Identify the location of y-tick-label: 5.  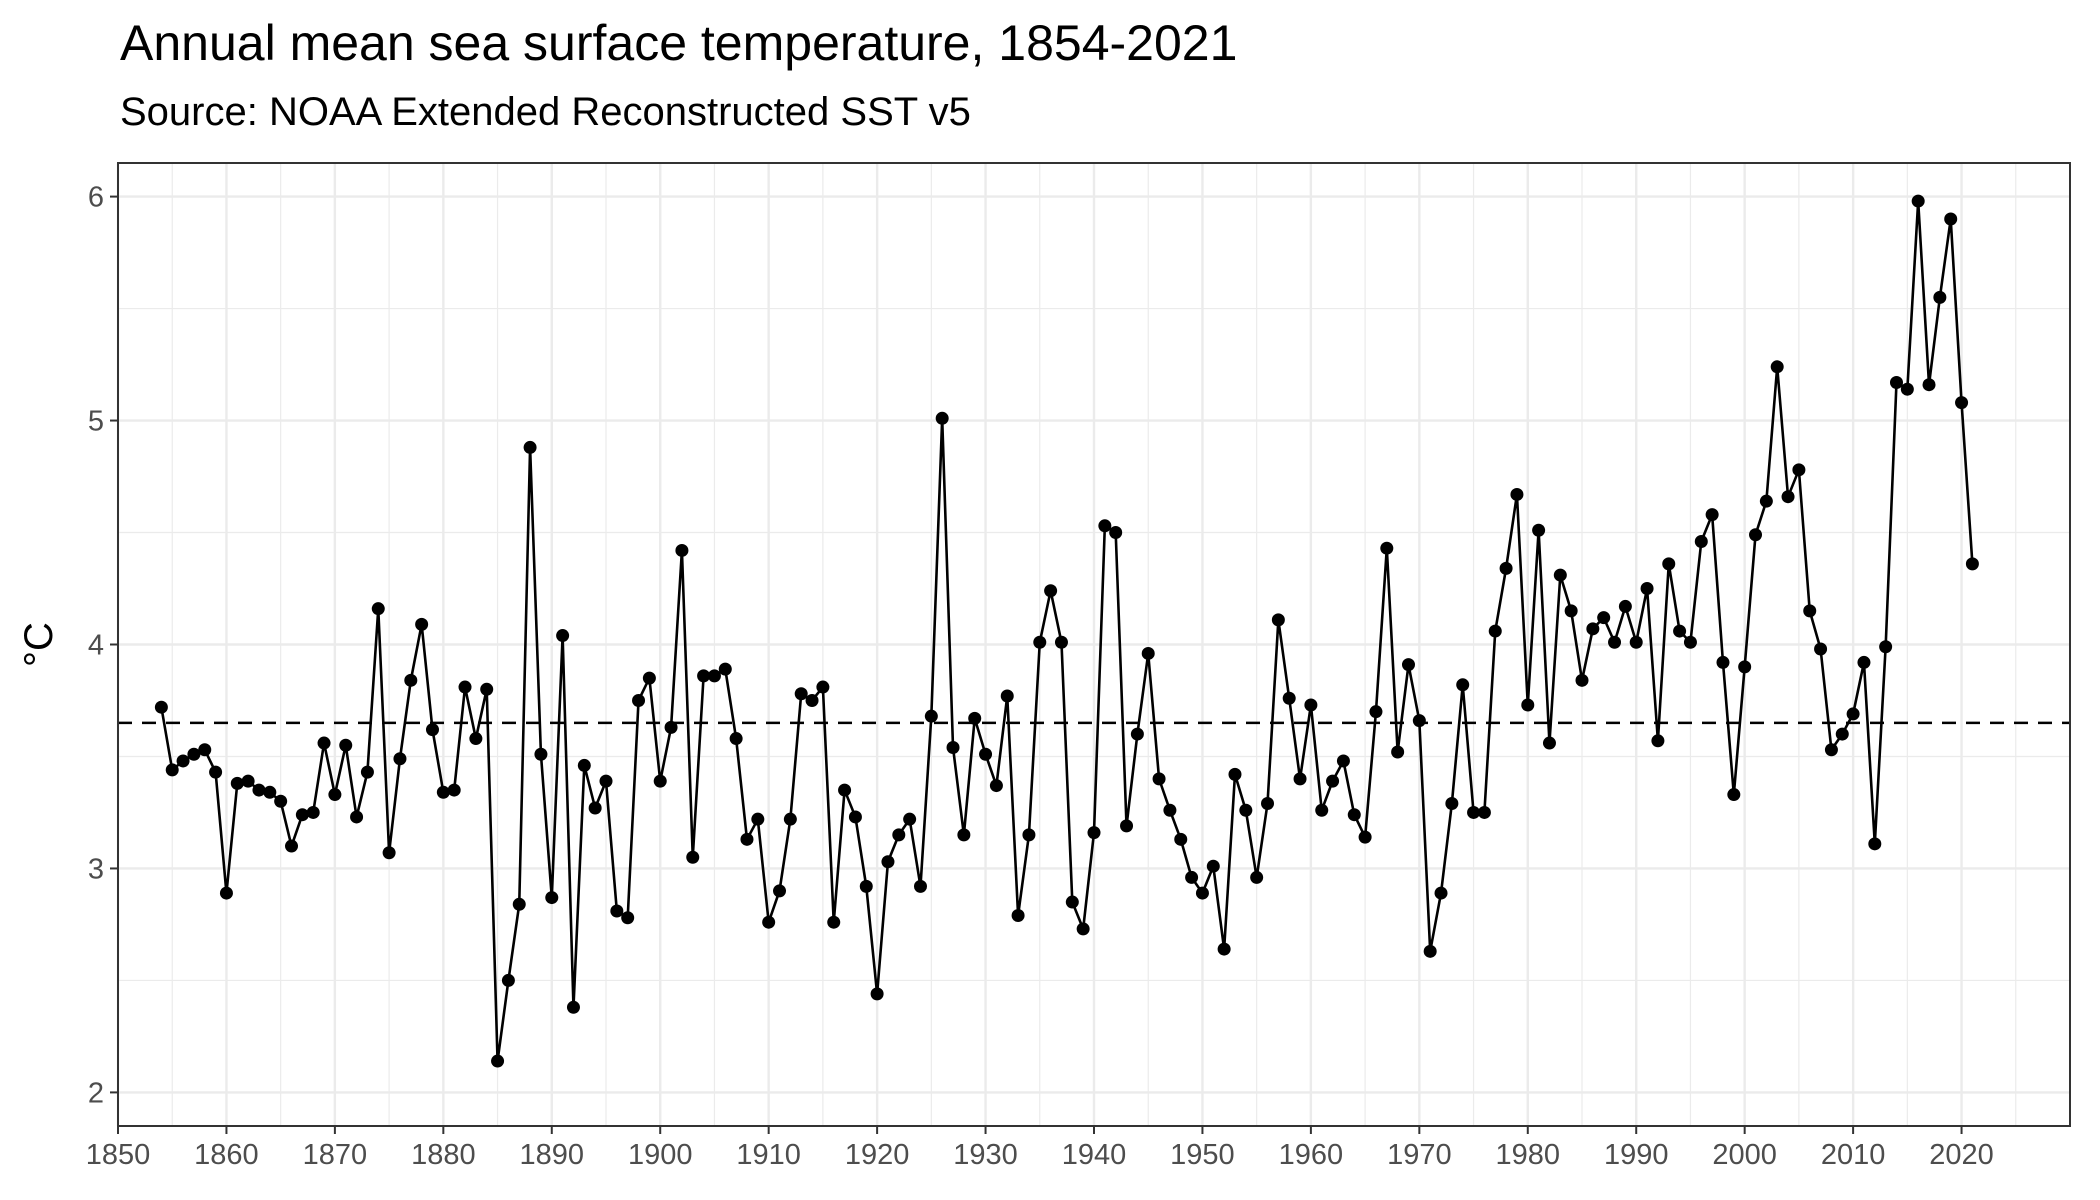
(96, 422).